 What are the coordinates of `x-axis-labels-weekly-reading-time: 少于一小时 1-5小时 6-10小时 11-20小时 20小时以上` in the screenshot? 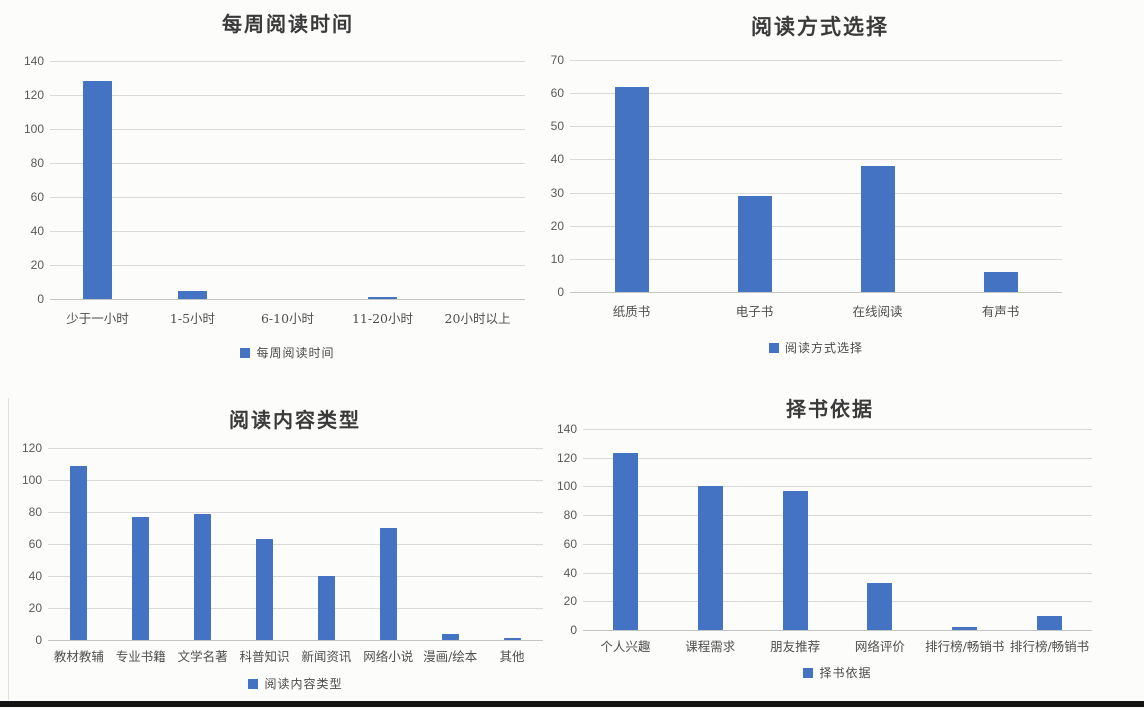 It's located at (287, 317).